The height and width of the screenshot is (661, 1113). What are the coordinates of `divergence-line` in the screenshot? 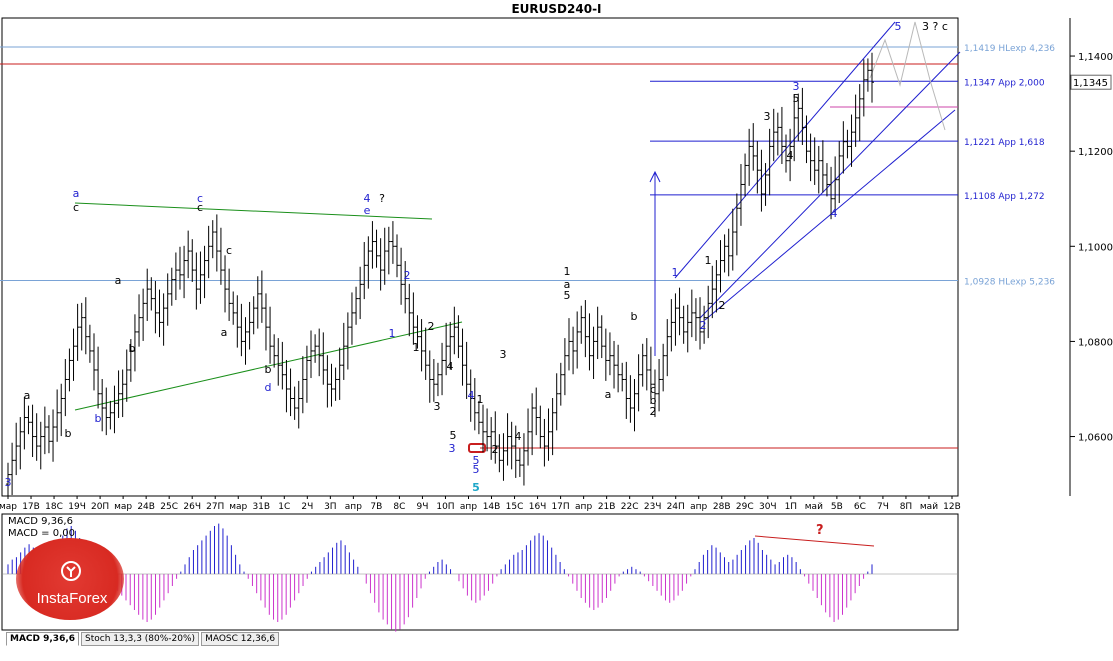 It's located at (814, 541).